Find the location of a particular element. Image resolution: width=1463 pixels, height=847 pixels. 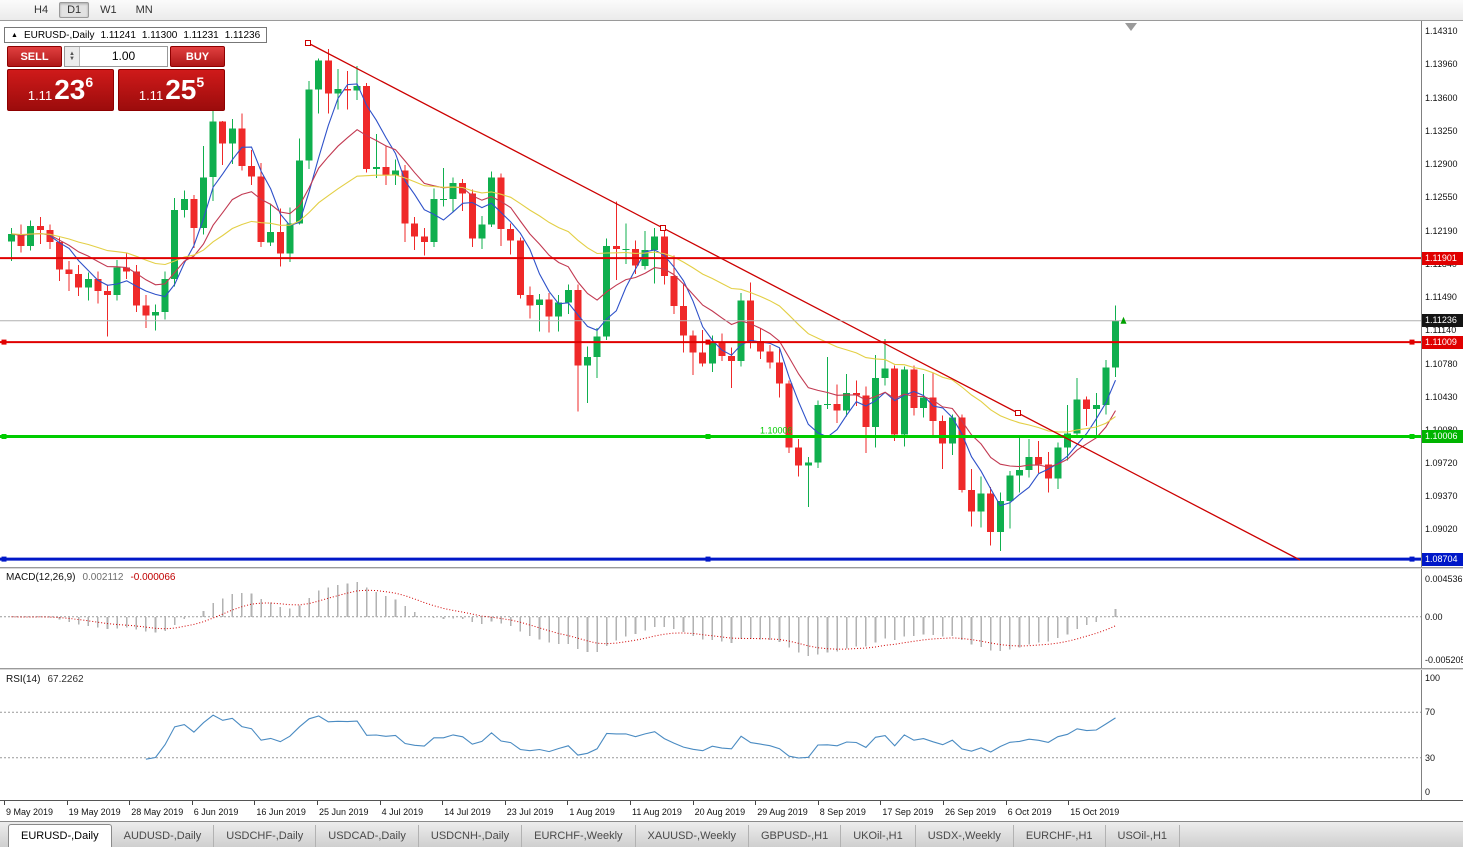

rsi-axis-tick: 70 is located at coordinates (1430, 712).